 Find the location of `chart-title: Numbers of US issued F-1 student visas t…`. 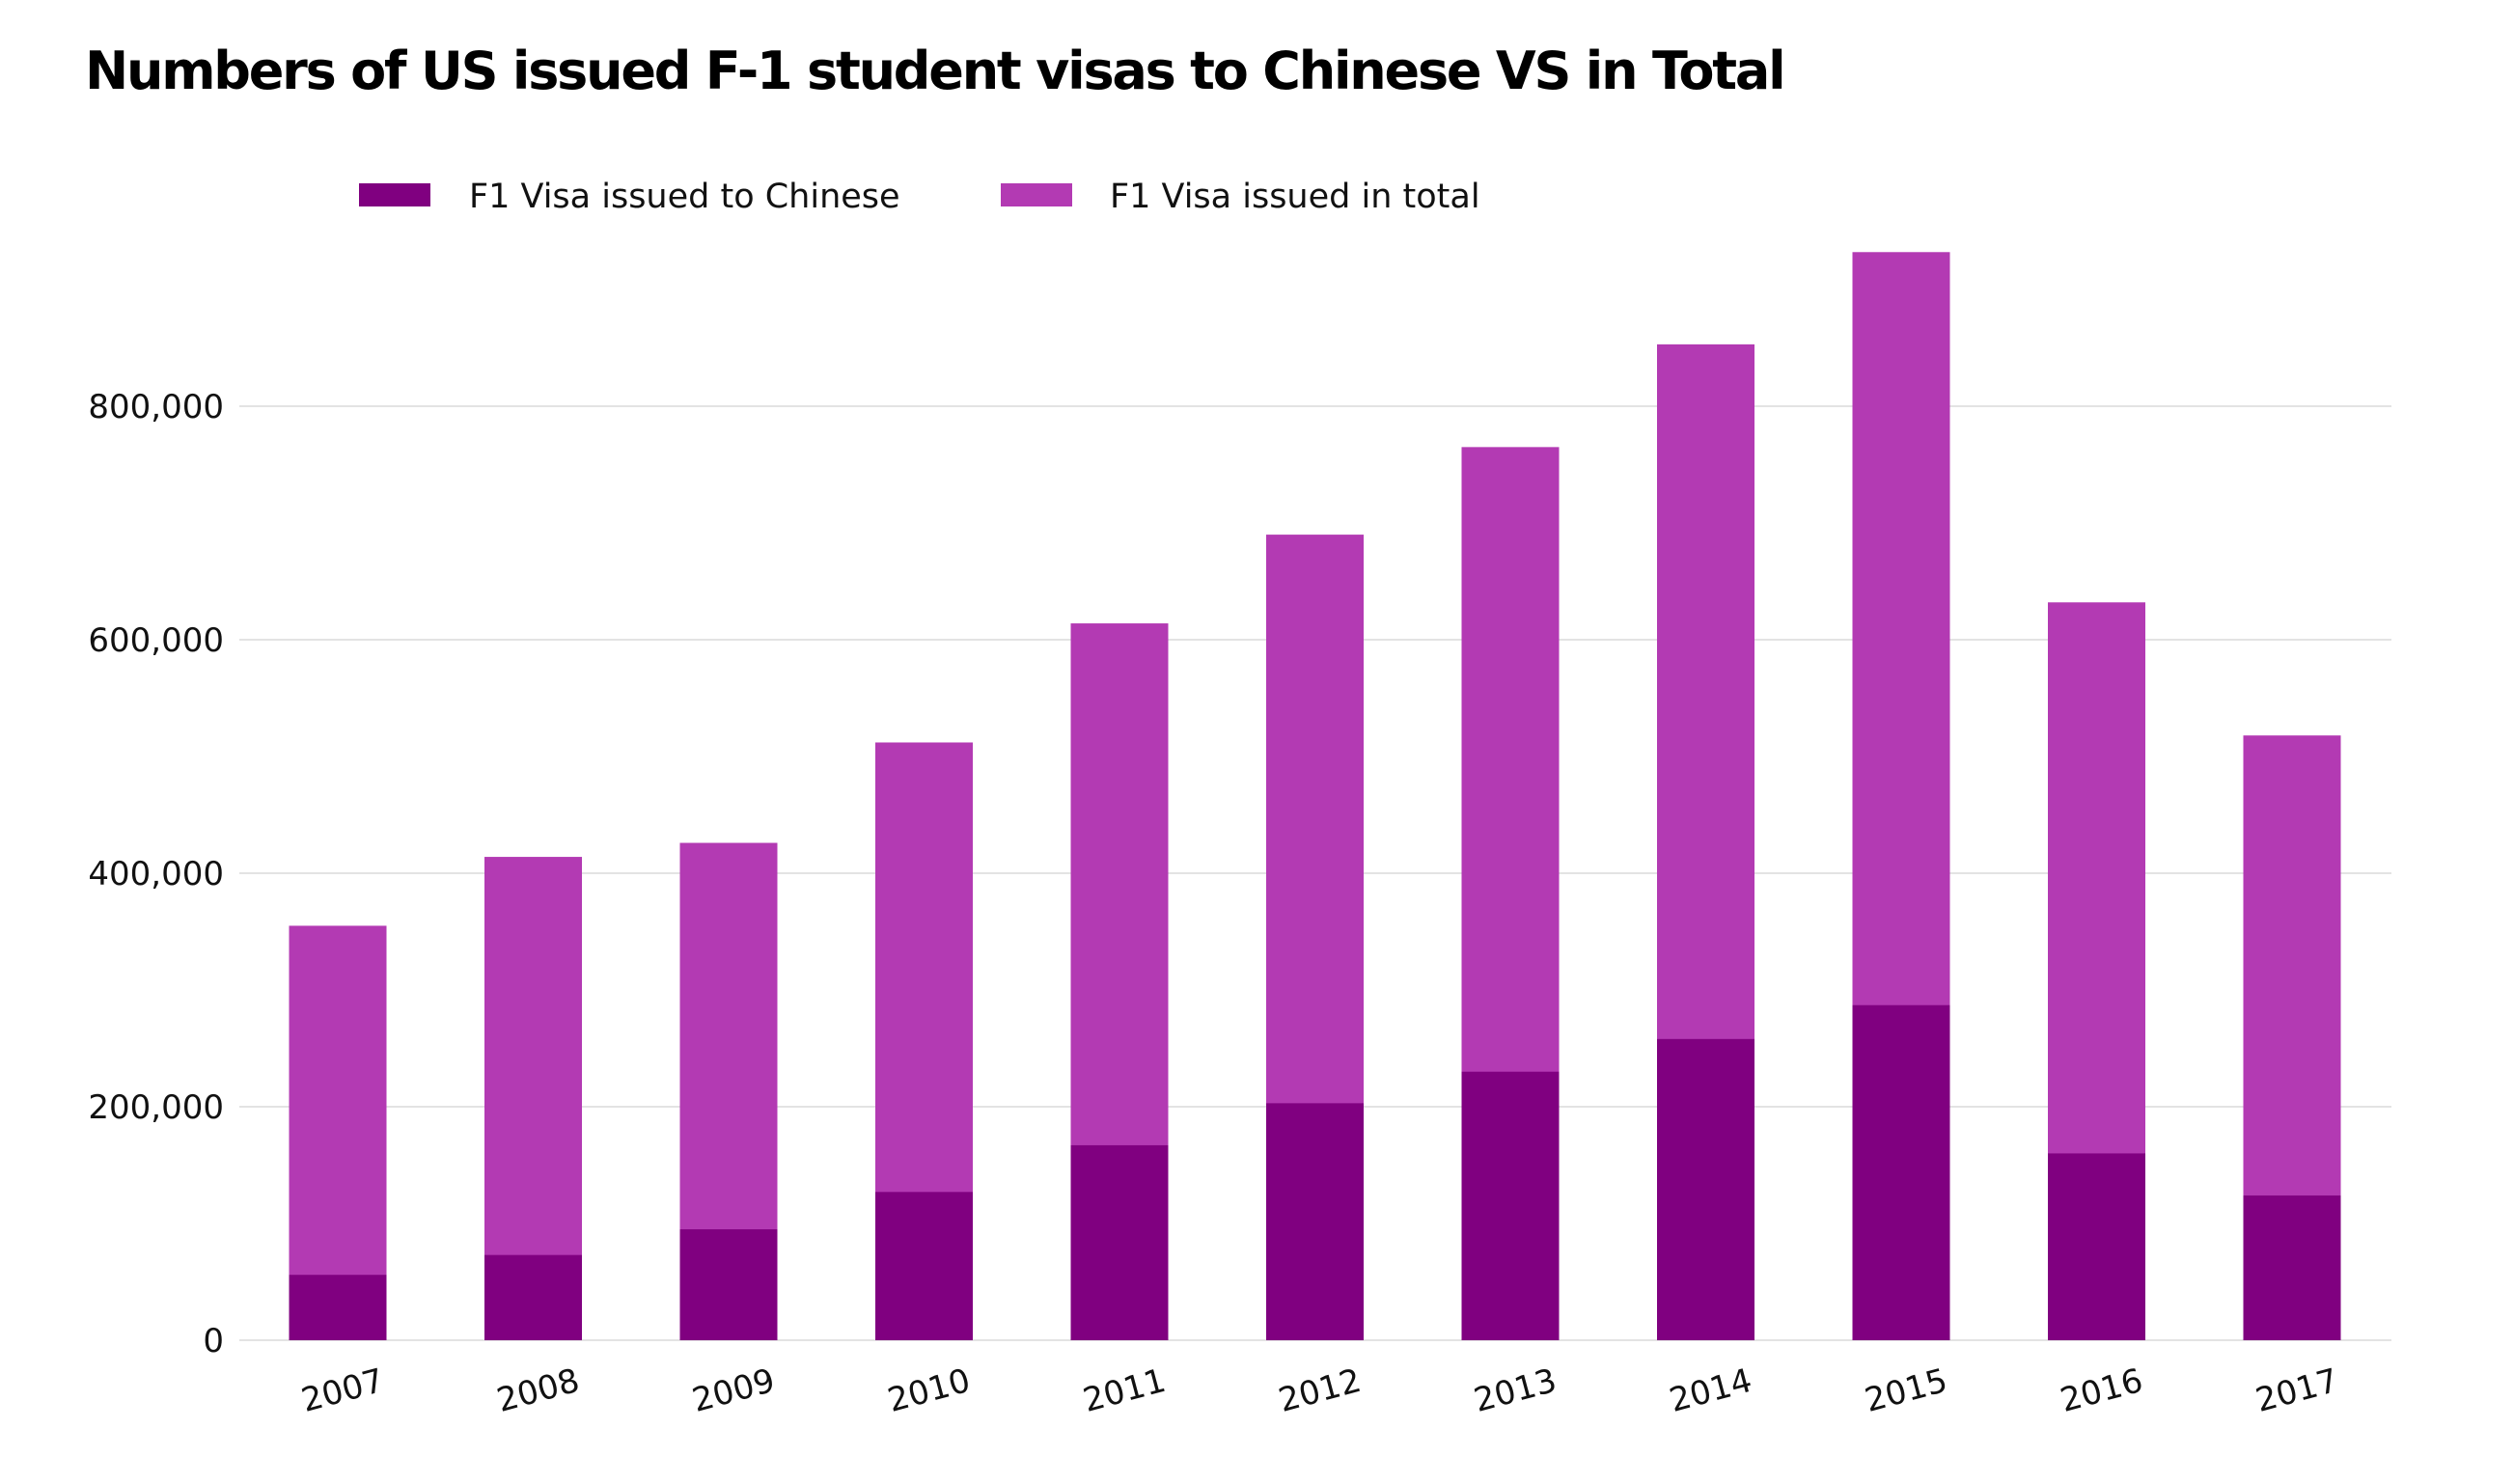

chart-title: Numbers of US issued F-1 student visas t… is located at coordinates (935, 71).